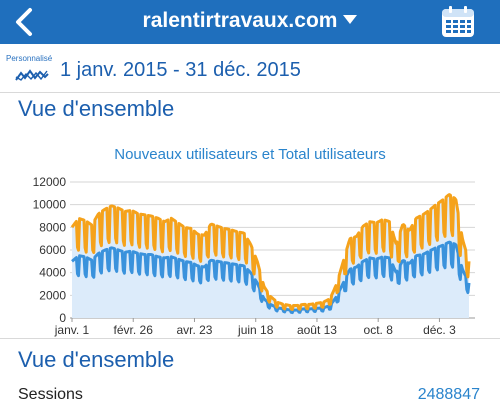 This screenshot has width=500, height=416. Describe the element at coordinates (250, 397) in the screenshot. I see `metric-row-sessions: Sessions 2488847` at that location.